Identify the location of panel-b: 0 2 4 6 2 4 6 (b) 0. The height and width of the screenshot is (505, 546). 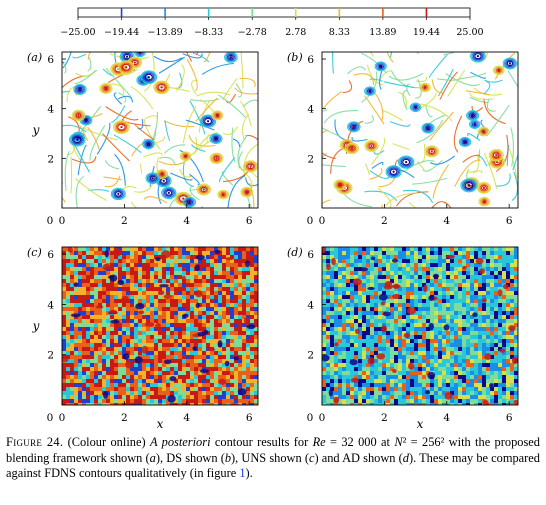
(403, 139).